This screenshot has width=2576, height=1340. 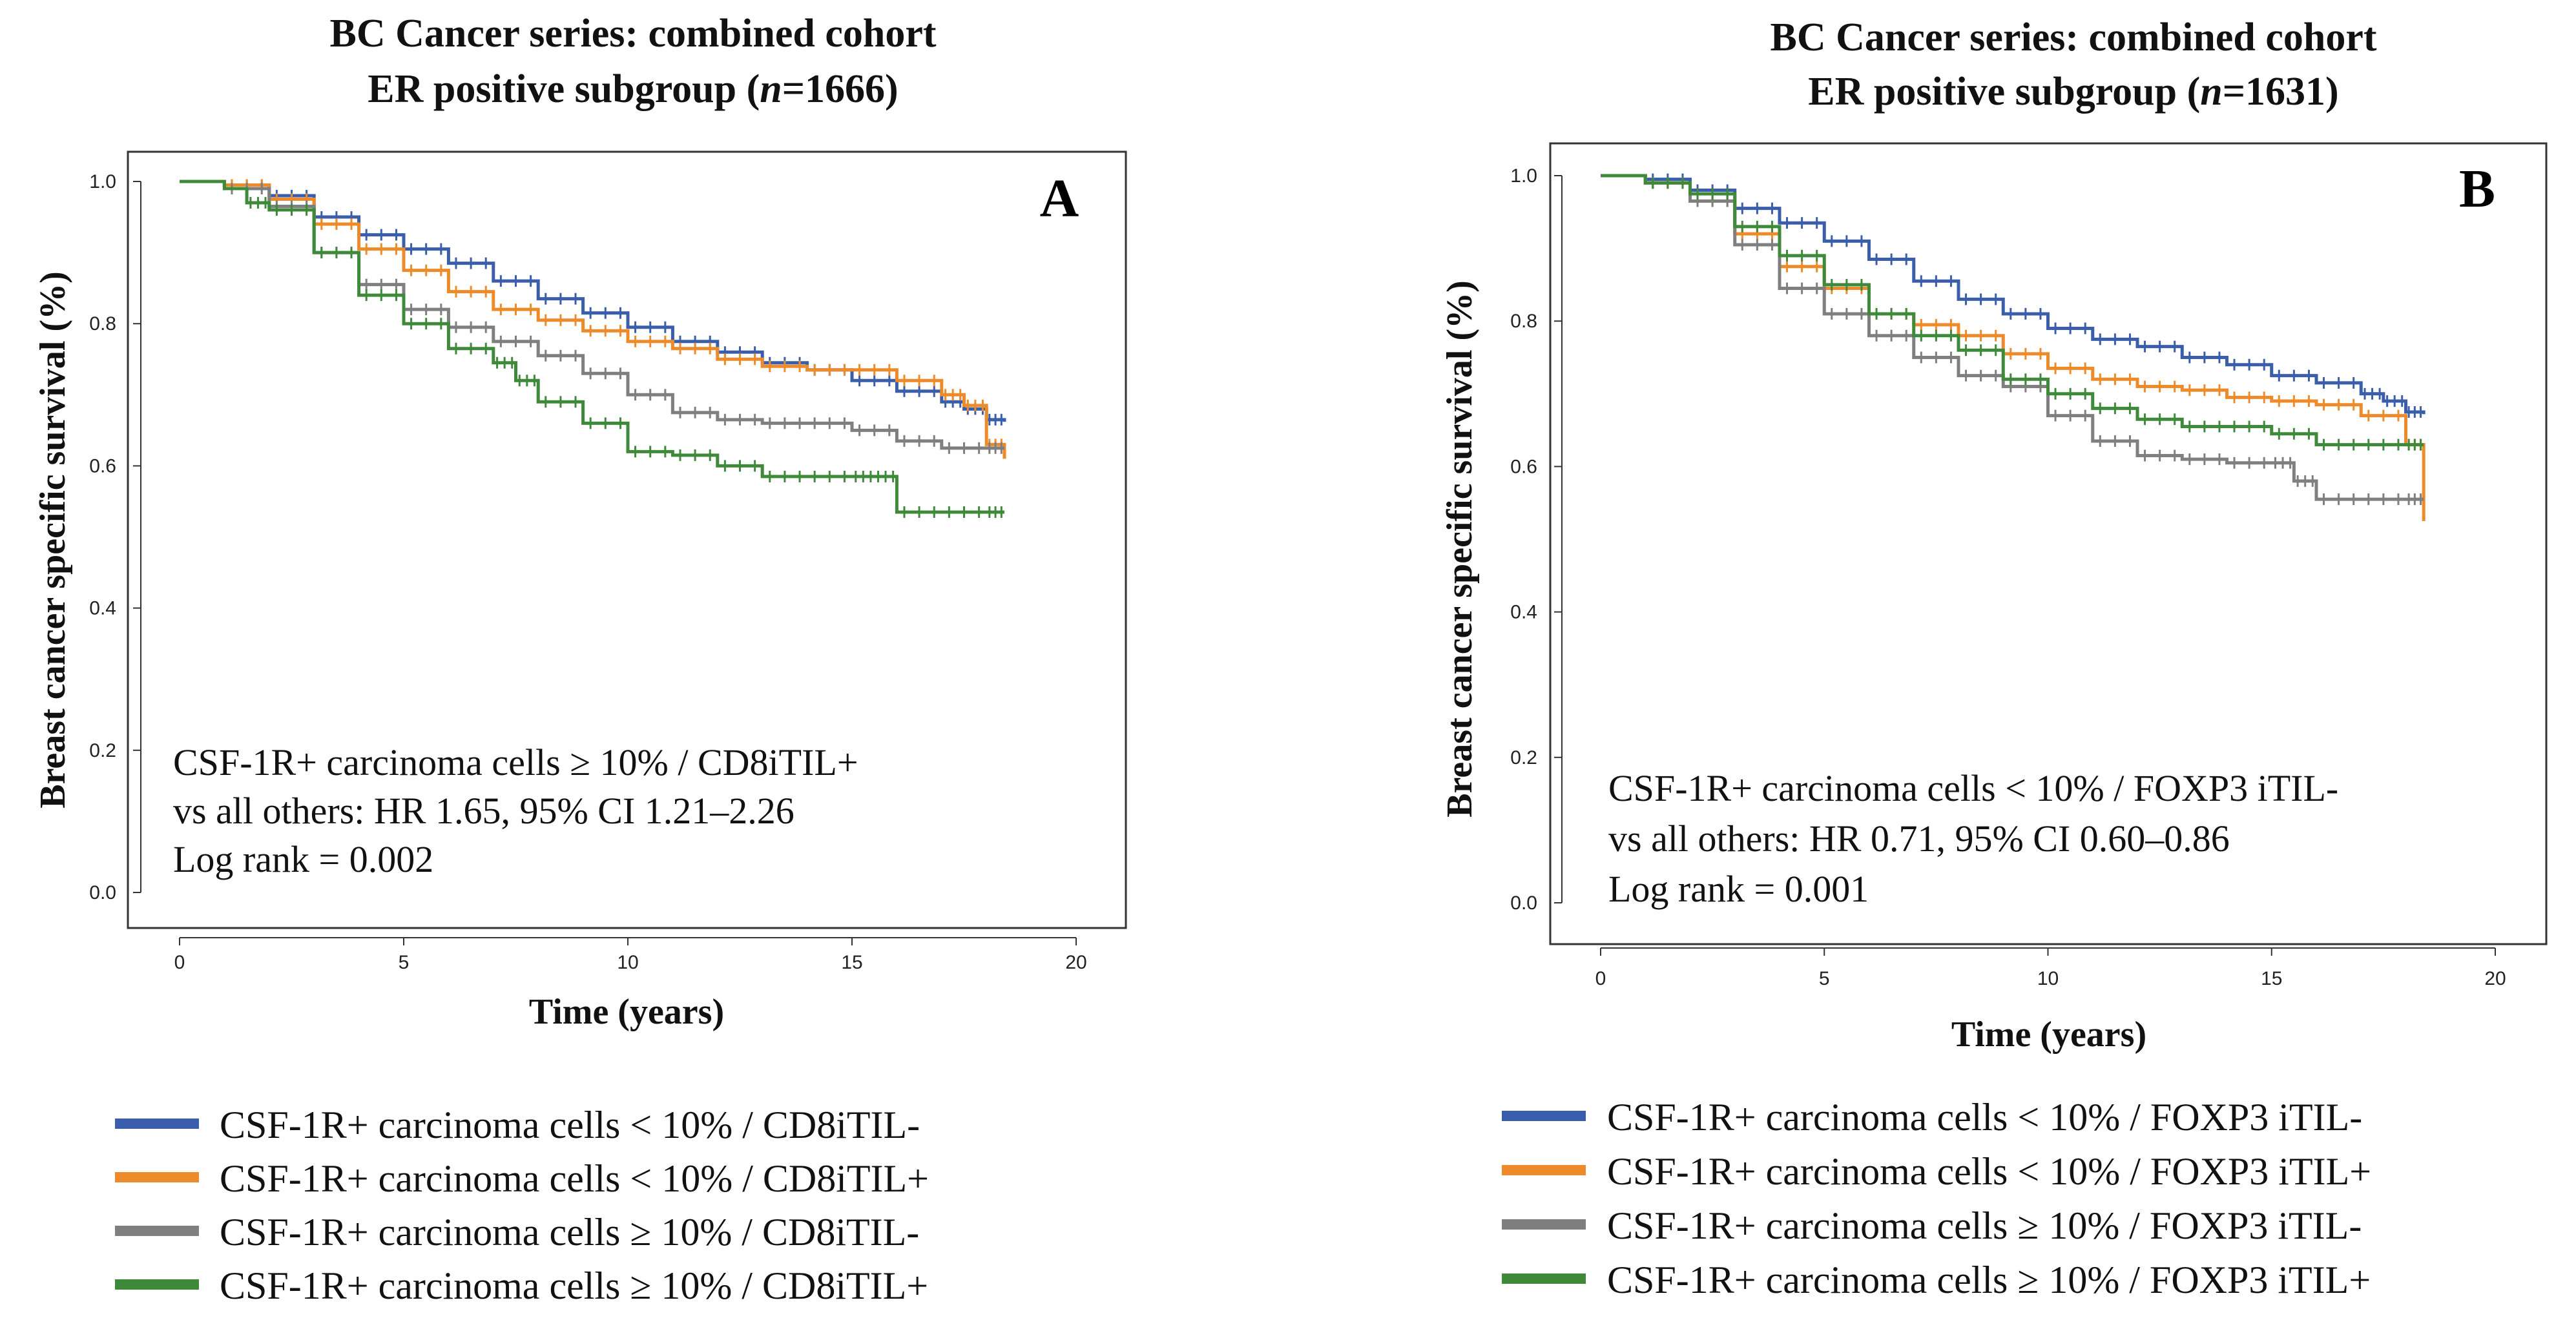 I want to click on title-n-value: =1631), so click(x=2281, y=92).